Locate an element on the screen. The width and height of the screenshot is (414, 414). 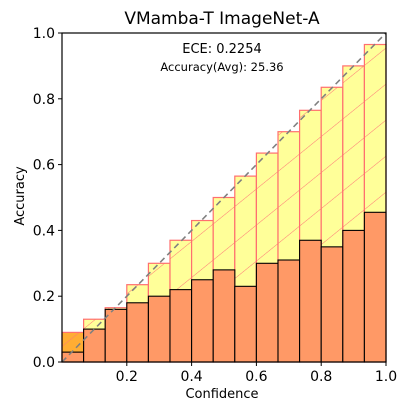
x-tick-label: 1.0 is located at coordinates (386, 377).